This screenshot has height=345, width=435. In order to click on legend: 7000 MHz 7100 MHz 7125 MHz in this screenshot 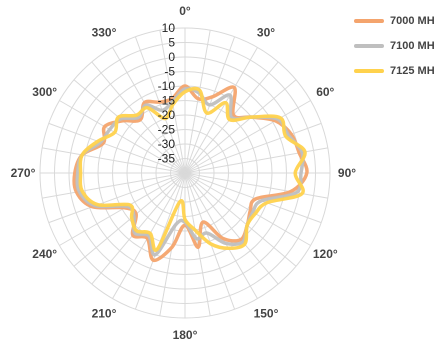, I will do `click(394, 45)`.